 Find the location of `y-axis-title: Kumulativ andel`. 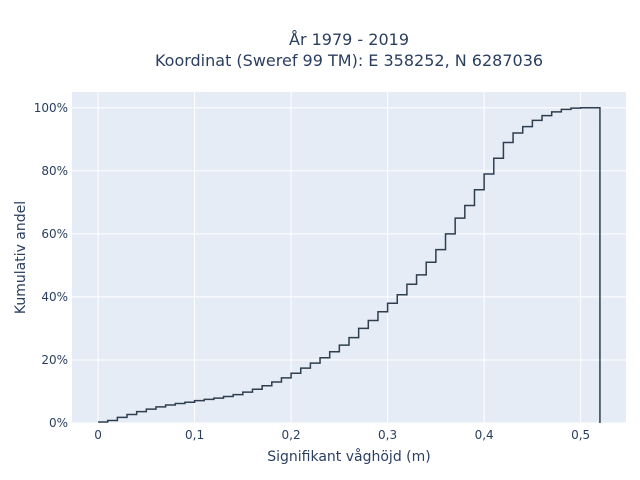

y-axis-title: Kumulativ andel is located at coordinates (21, 257).